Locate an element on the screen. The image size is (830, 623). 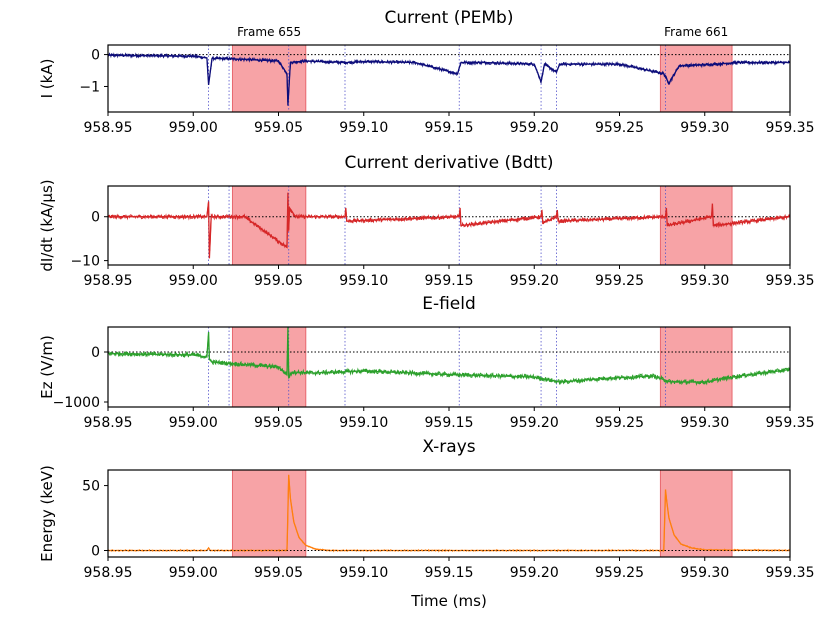
panel-title: X-rays is located at coordinates (448, 447).